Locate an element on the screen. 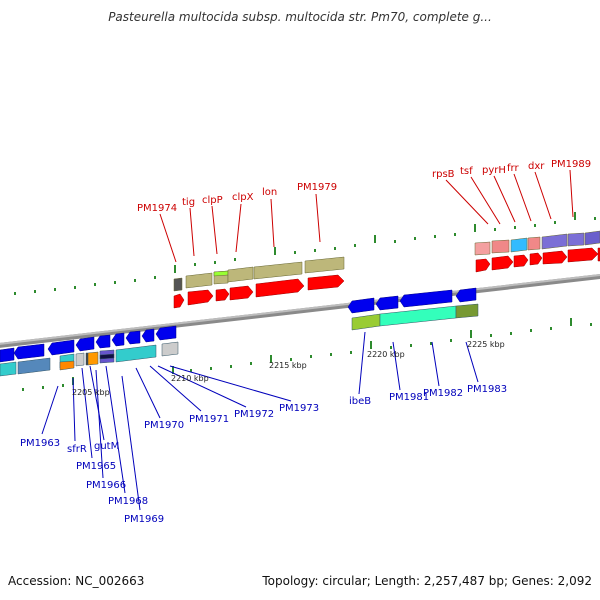  reverse-gene-label: PM1972 is located at coordinates (254, 414).